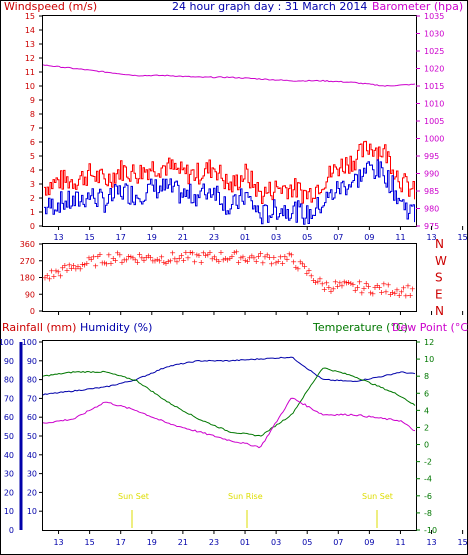 The height and width of the screenshot is (555, 468). Describe the element at coordinates (32, 100) in the screenshot. I see `wind-axis-tick-label: 9` at that location.